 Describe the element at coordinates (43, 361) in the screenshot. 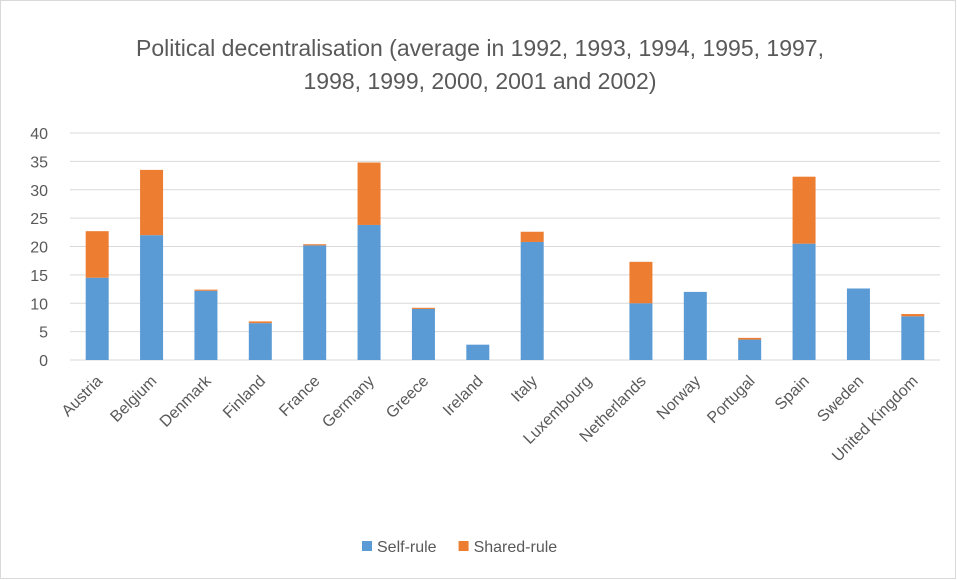

I see `y-tick-label: 0` at that location.